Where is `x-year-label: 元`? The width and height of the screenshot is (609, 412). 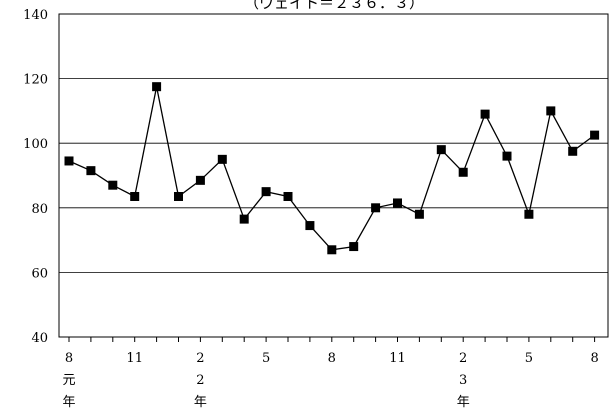
x-year-label: 元 is located at coordinates (68, 380).